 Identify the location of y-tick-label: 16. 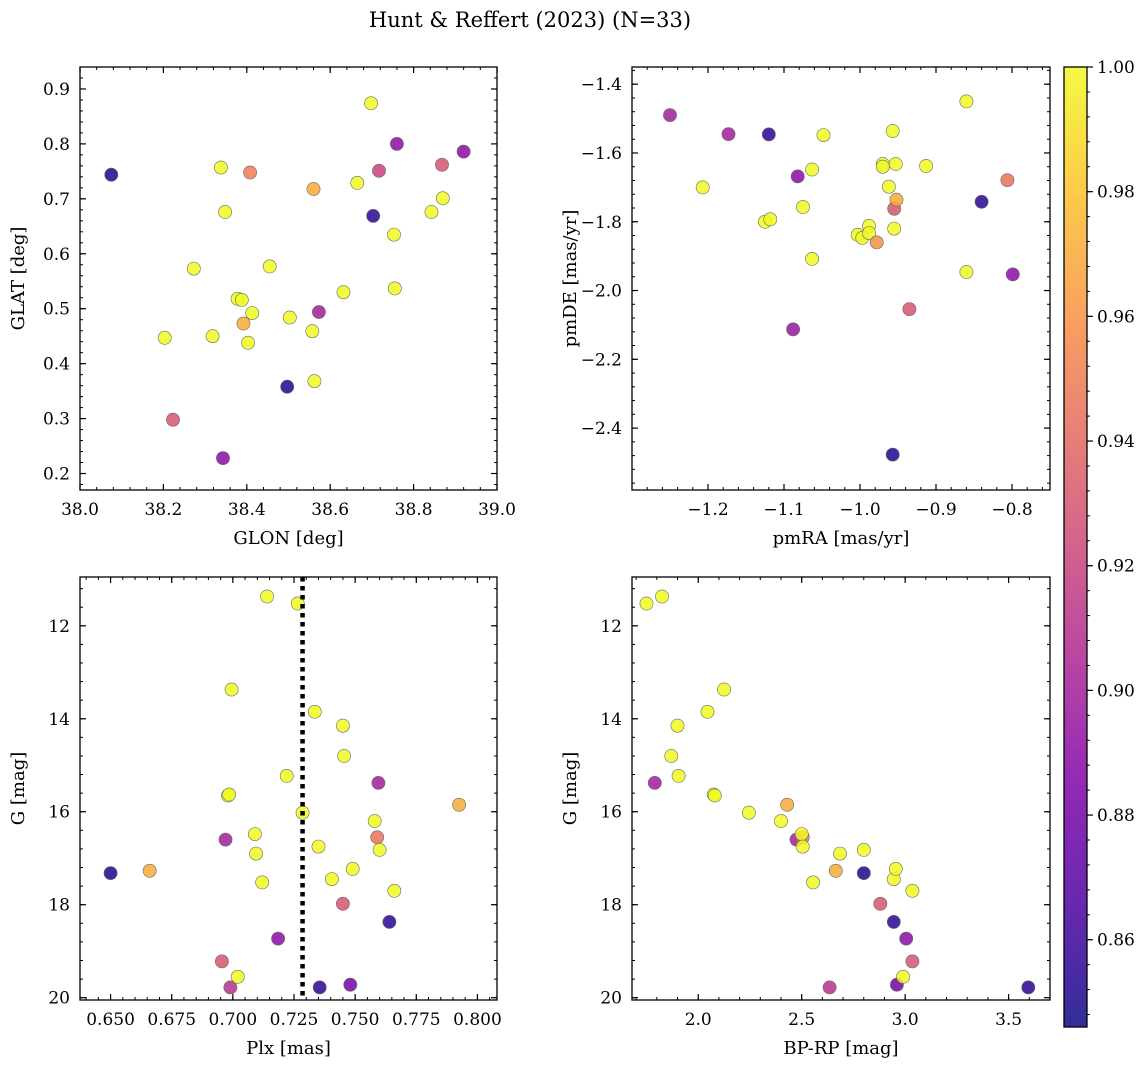
(59, 813).